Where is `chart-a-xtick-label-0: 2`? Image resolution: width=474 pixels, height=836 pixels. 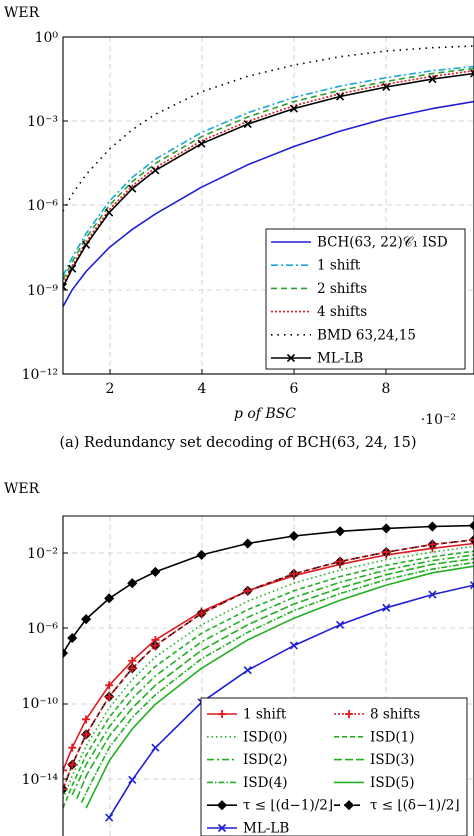
chart-a-xtick-label-0: 2 is located at coordinates (110, 389).